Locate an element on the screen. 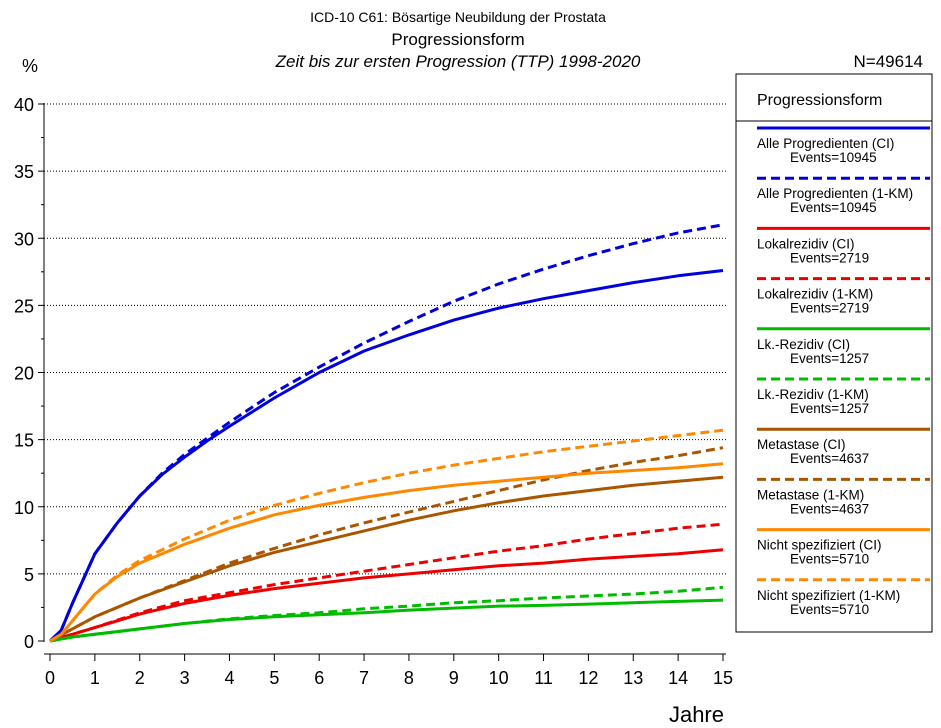 The width and height of the screenshot is (941, 728). x-tick-label-12: 12 is located at coordinates (588, 678).